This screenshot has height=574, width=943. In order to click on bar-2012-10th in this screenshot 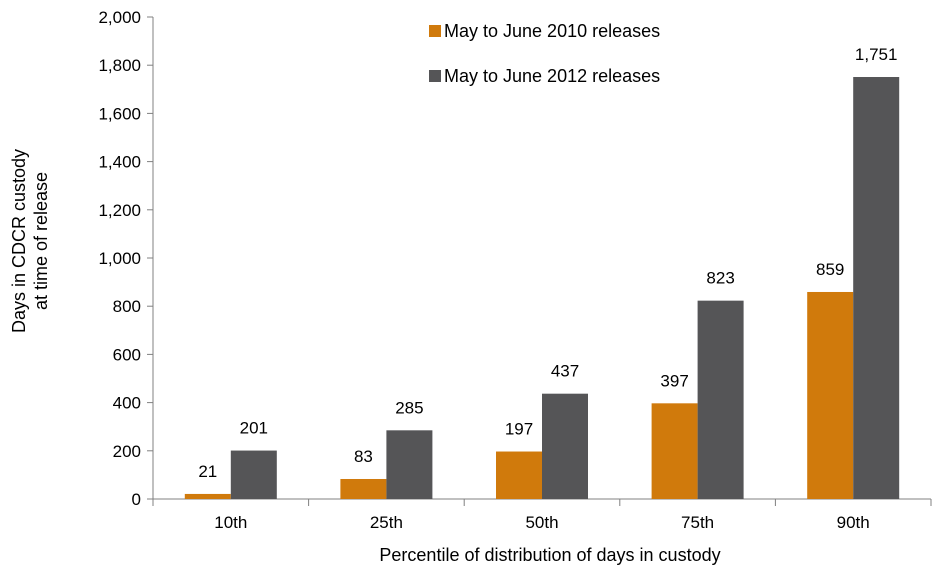, I will do `click(253, 474)`.